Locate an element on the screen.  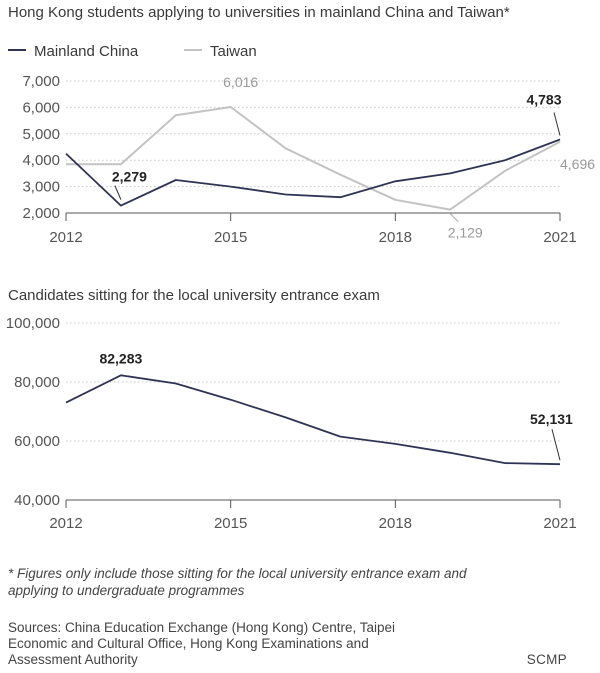
series-line-secondary is located at coordinates (313, 158).